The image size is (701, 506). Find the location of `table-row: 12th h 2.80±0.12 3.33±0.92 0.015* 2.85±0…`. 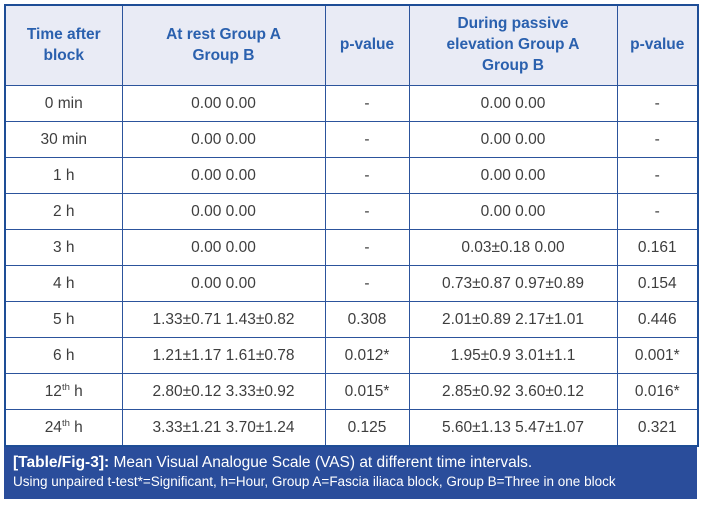

table-row: 12th h 2.80±0.12 3.33±0.92 0.015* 2.85±0… is located at coordinates (351, 391).